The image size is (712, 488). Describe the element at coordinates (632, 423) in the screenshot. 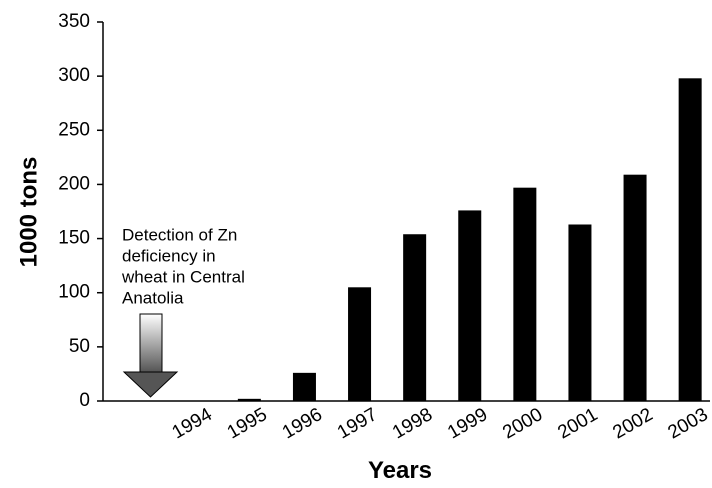

I see `x-tick-label: 2002` at that location.